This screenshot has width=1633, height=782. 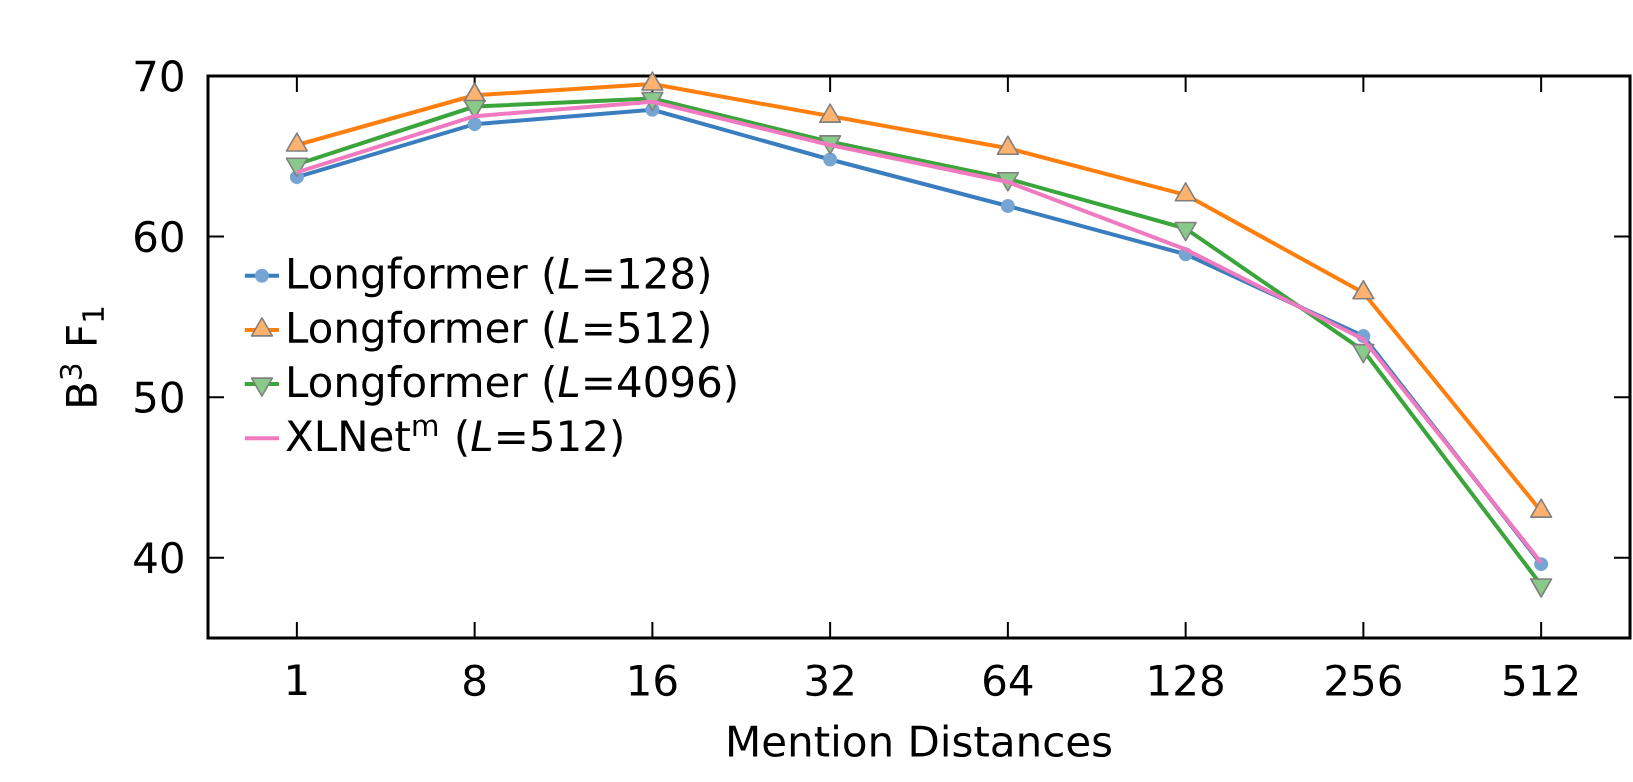 I want to click on legend-label: Longformer (L=128), so click(x=499, y=277).